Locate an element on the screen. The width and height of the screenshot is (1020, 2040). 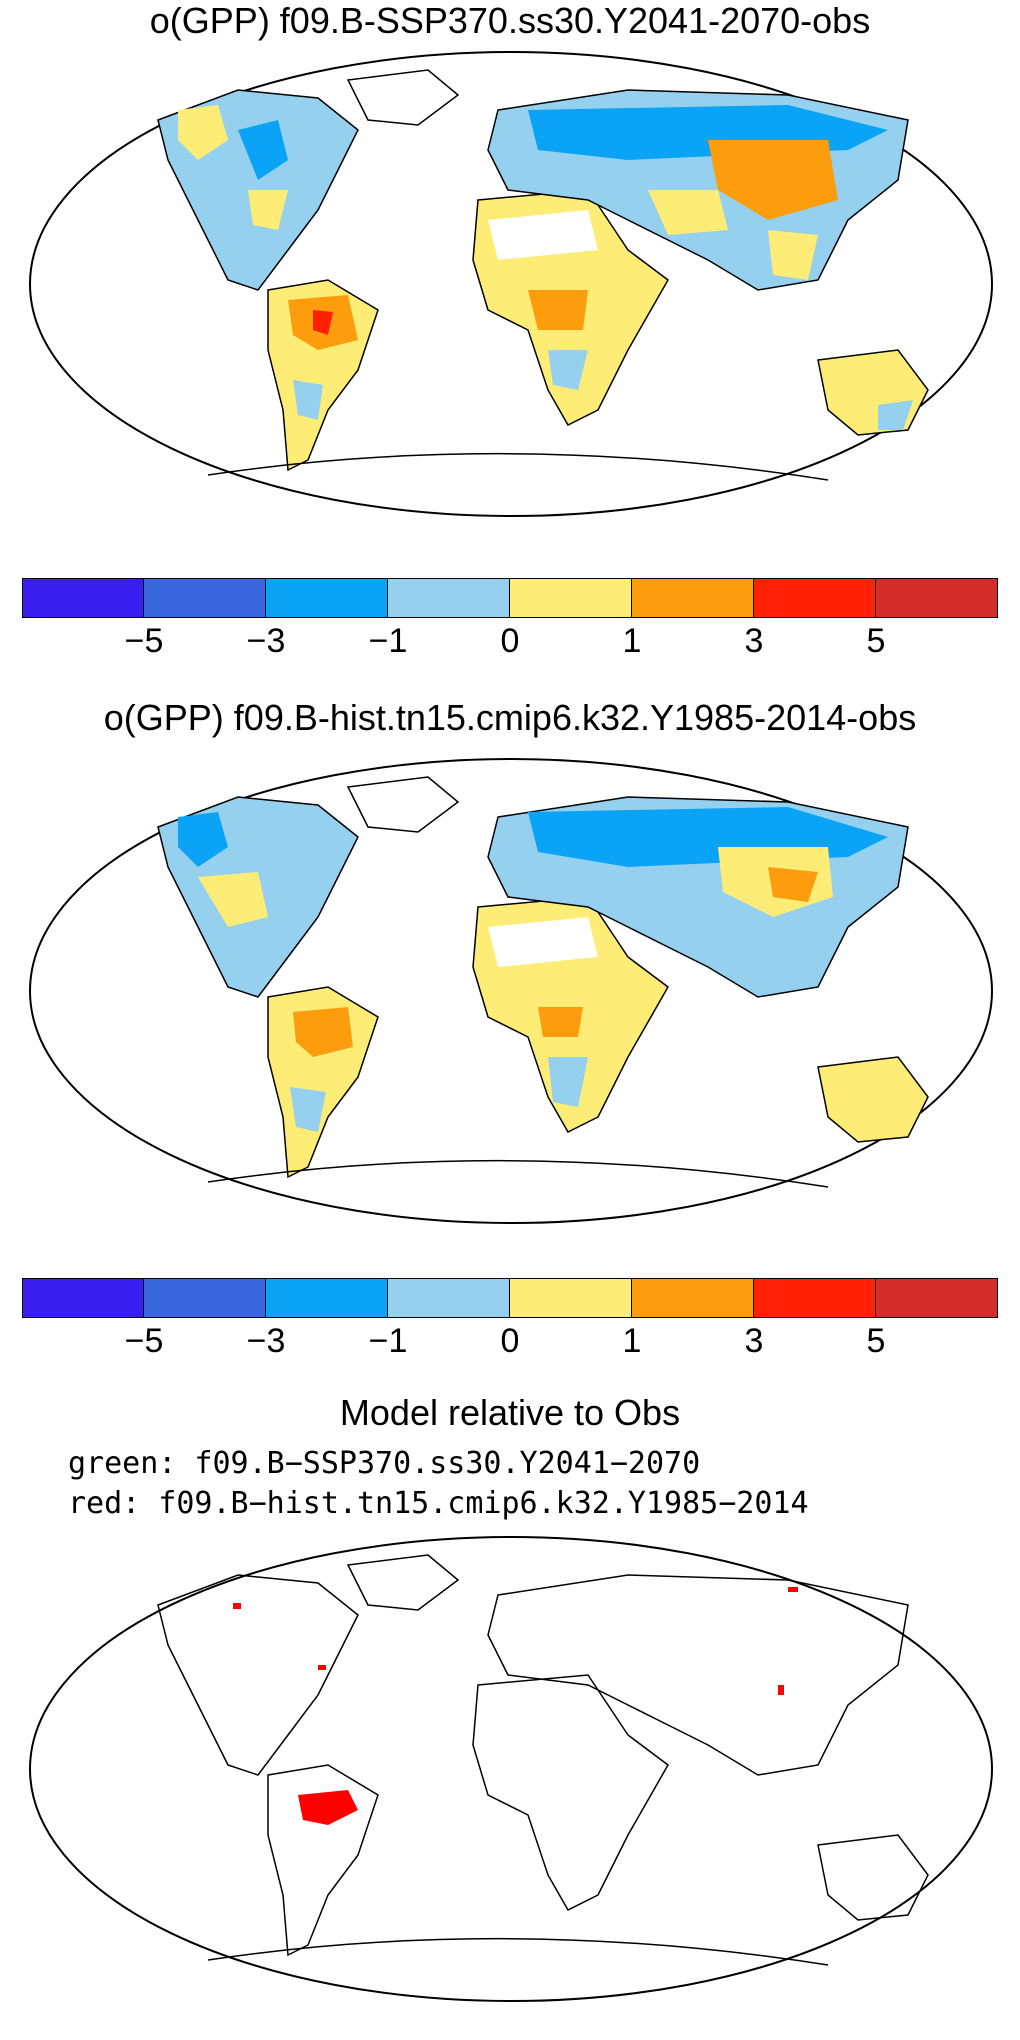
amazon-red-region is located at coordinates (328, 1807).